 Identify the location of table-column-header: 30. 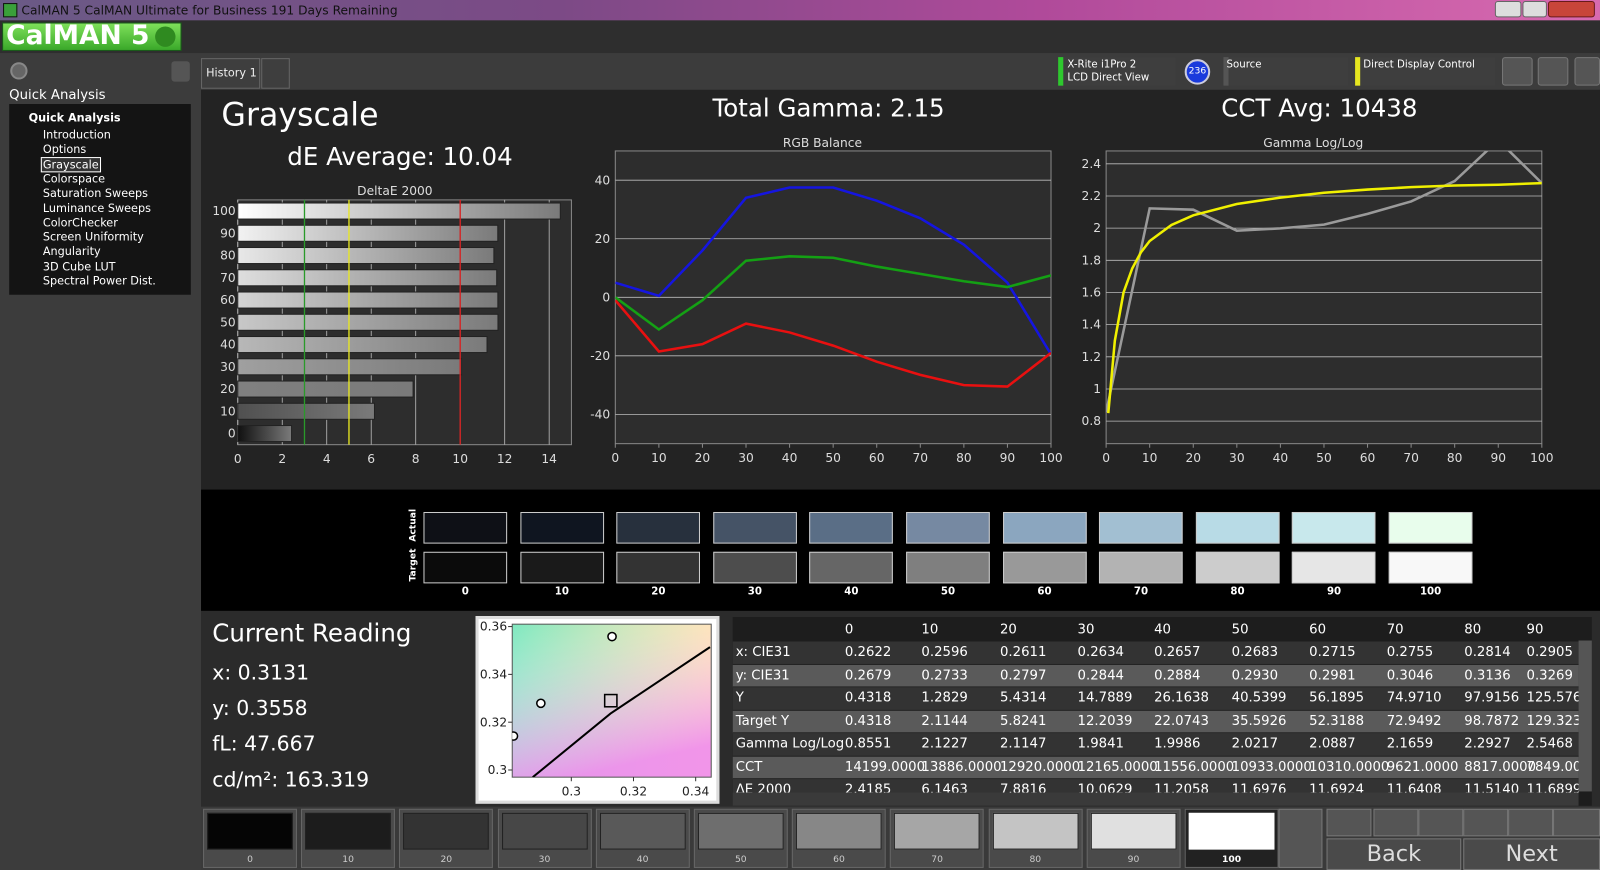
(1086, 630).